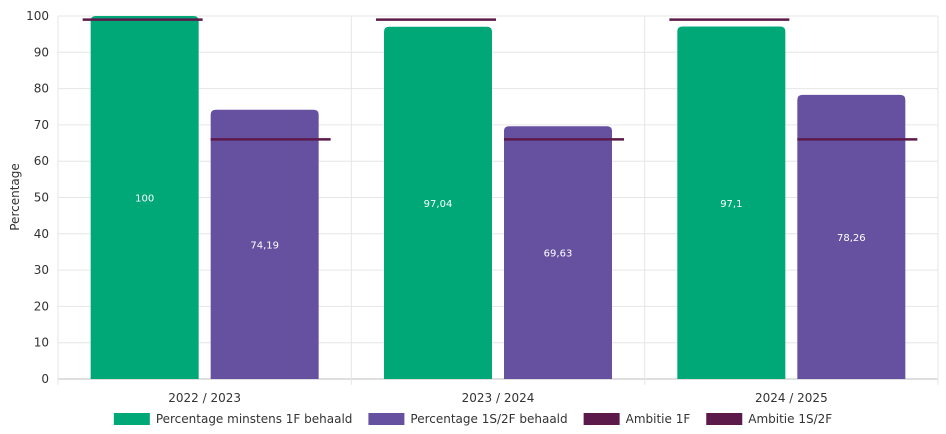  Describe the element at coordinates (488, 419) in the screenshot. I see `legend-label: Percentage 1S/2F behaald` at that location.